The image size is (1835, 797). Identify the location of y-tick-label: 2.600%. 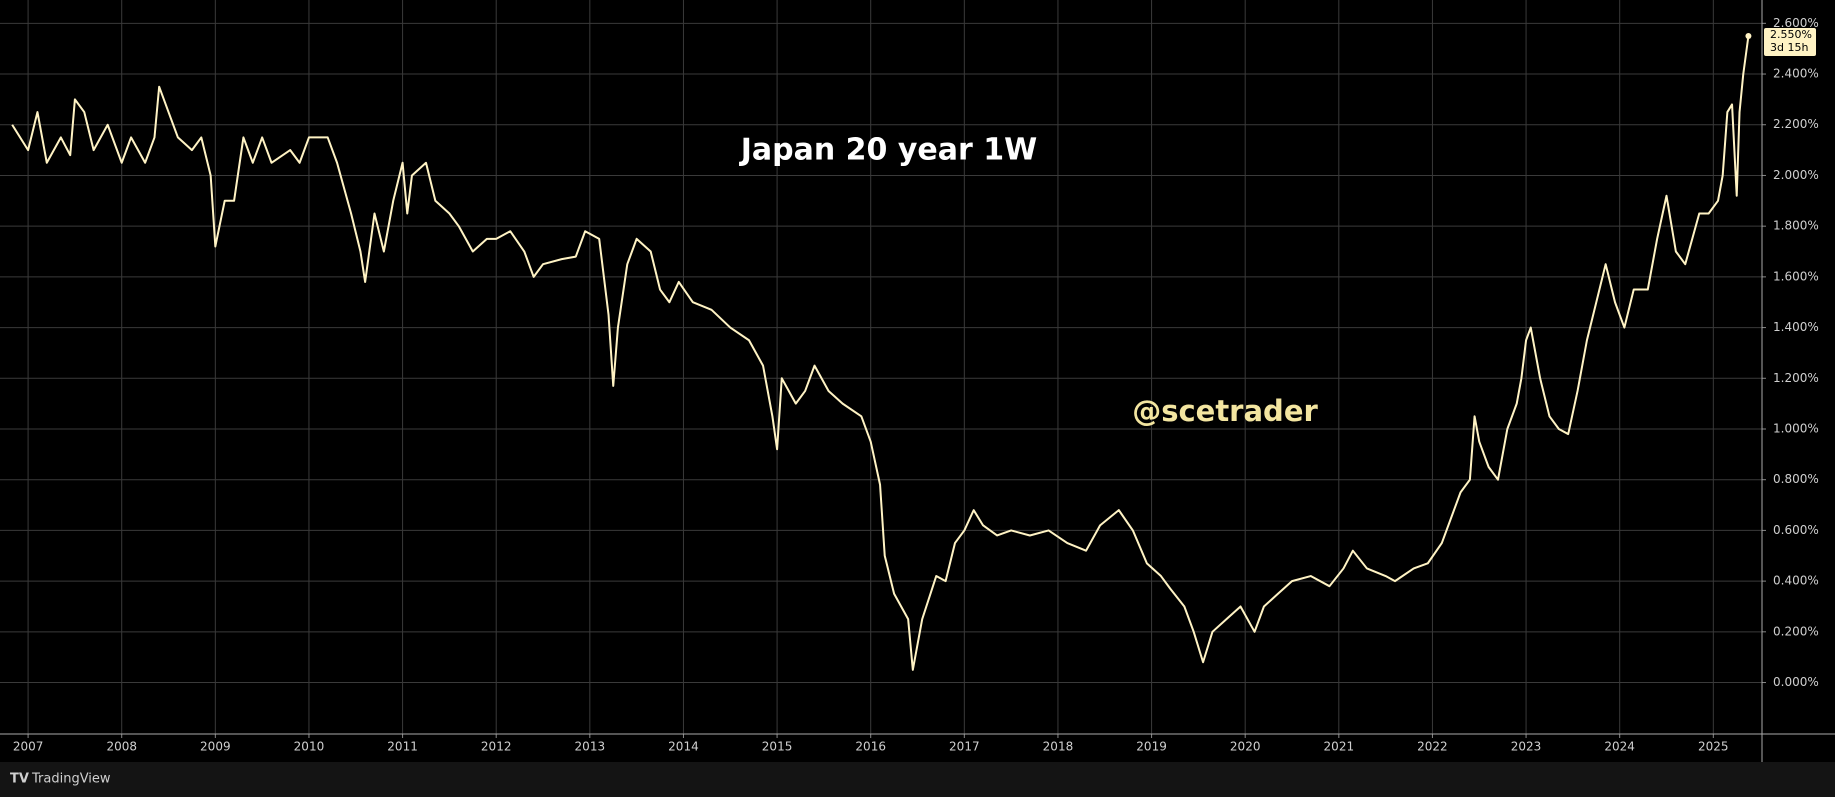
(1796, 23).